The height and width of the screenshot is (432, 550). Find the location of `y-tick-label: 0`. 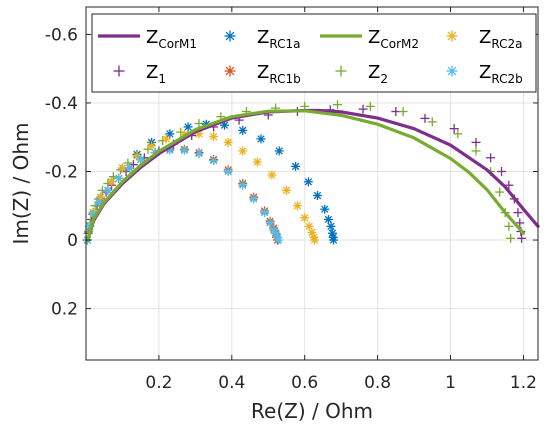

y-tick-label: 0 is located at coordinates (72, 241).